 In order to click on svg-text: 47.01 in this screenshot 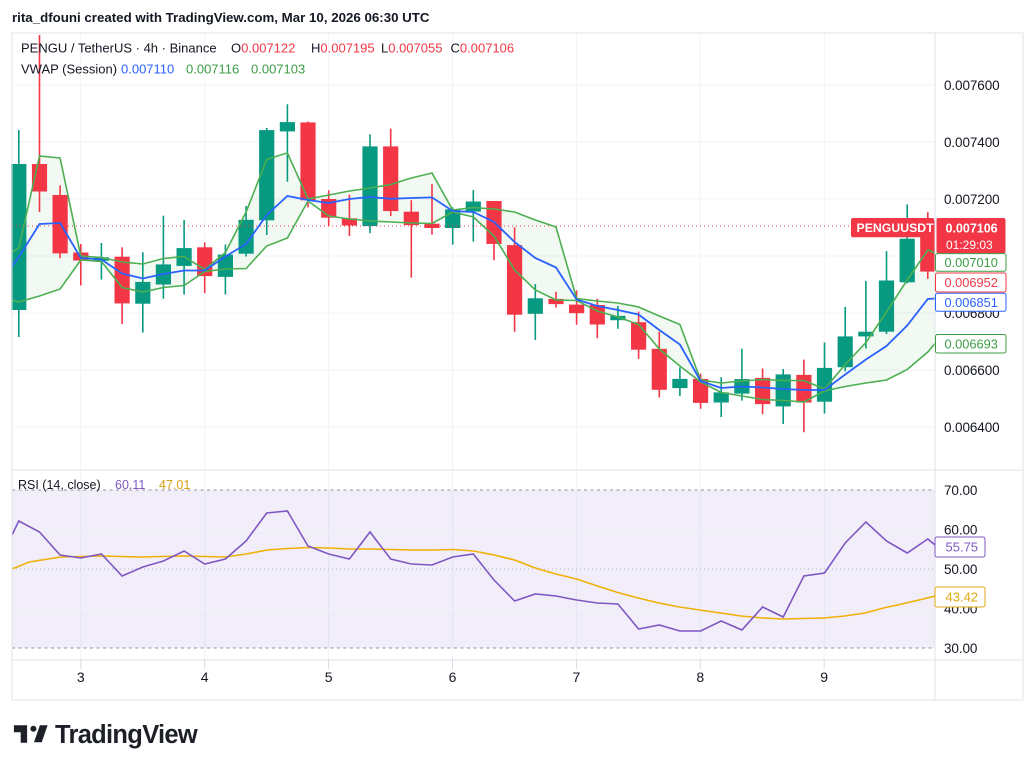, I will do `click(174, 485)`.